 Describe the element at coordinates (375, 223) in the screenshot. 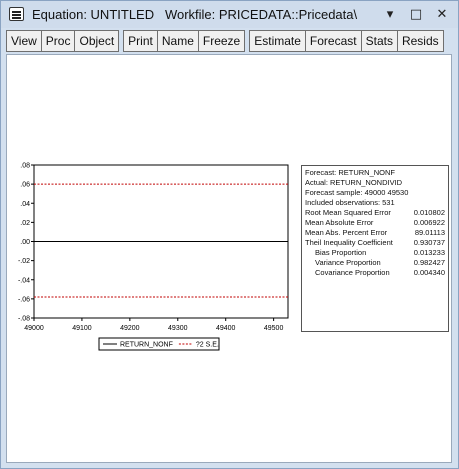

I see `stats-row: Mean Absolute Error 0.006922` at that location.